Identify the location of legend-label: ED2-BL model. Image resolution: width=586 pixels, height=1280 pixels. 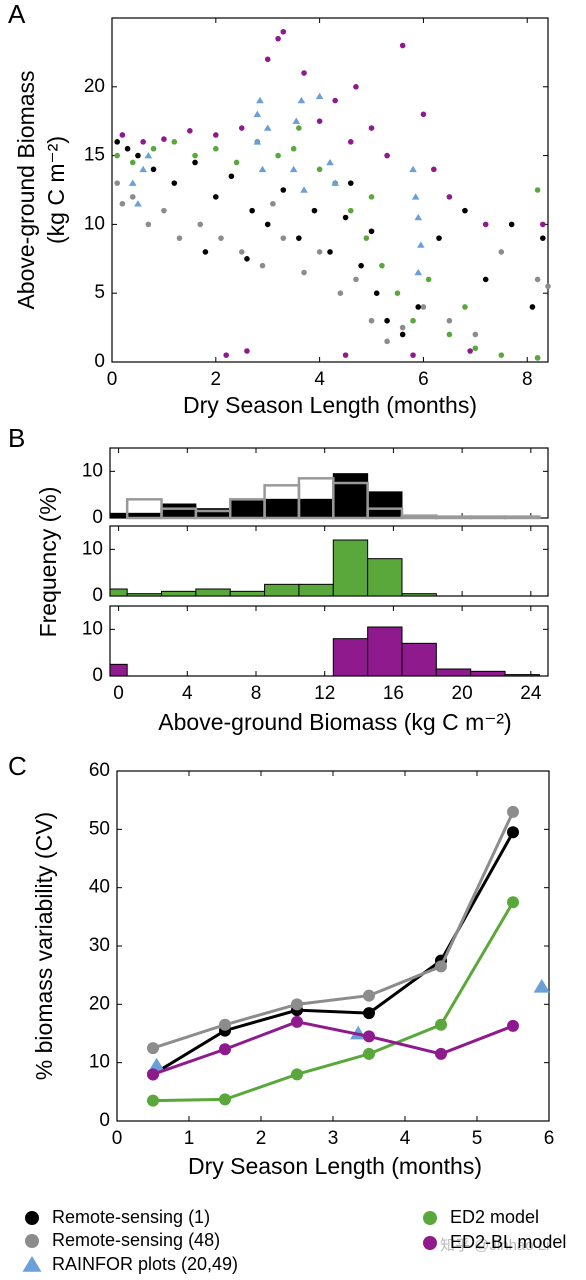
(508, 1242).